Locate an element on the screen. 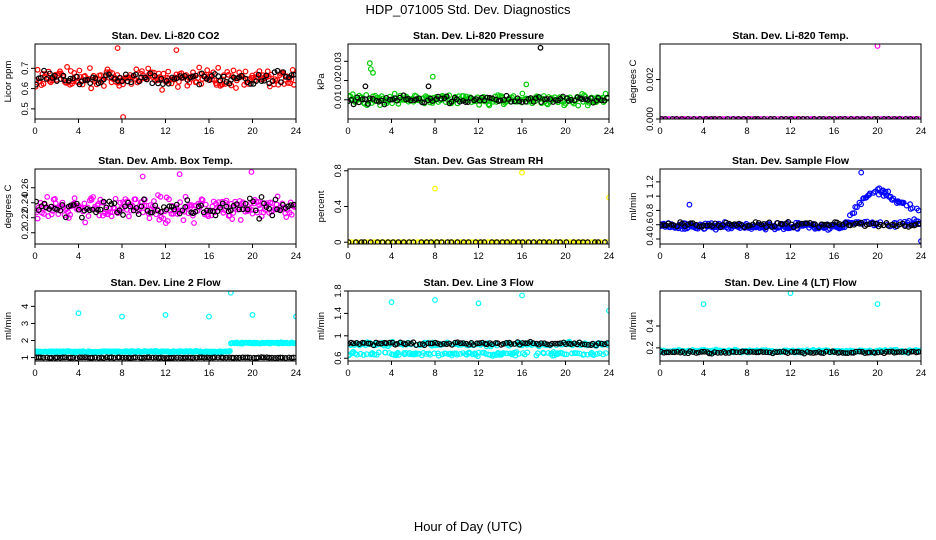 This screenshot has height=540, width=936. y-tick-label: 0.5 is located at coordinates (25, 108).